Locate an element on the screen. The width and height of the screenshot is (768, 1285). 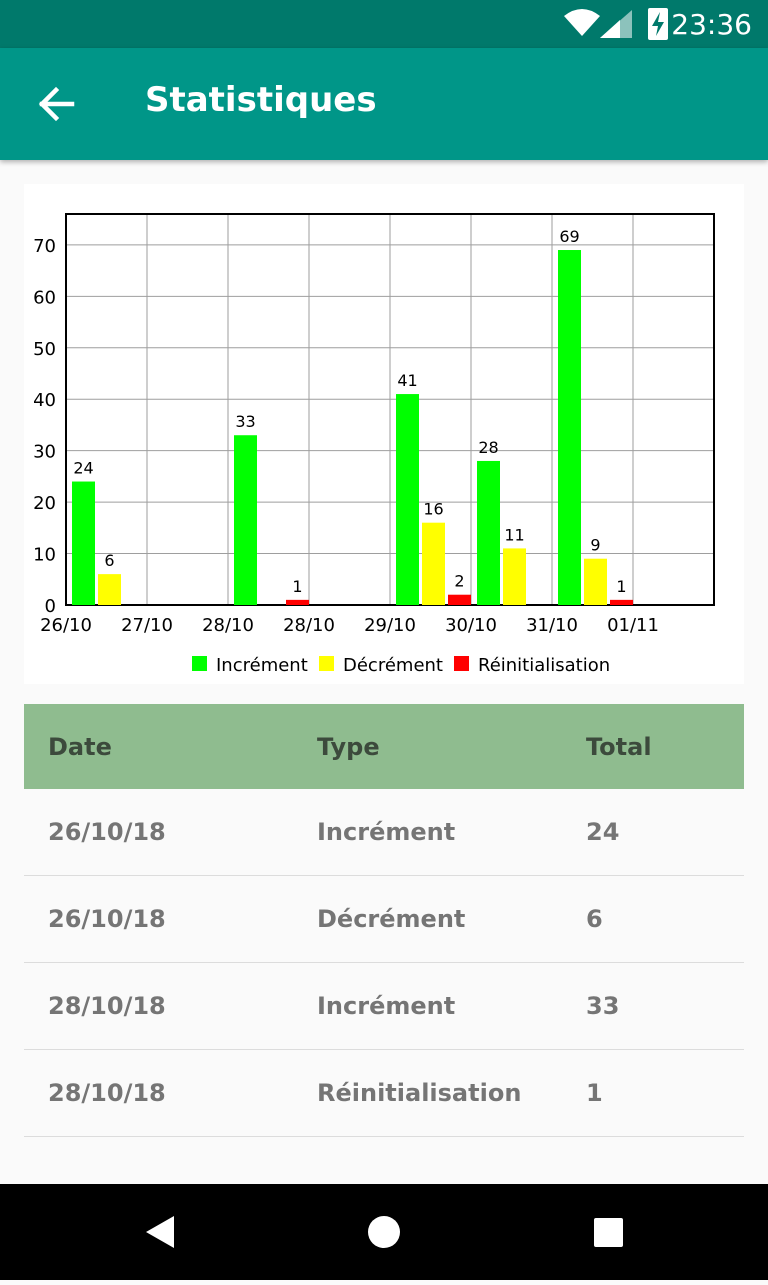
legend-label: Réinitialisation is located at coordinates (544, 665).